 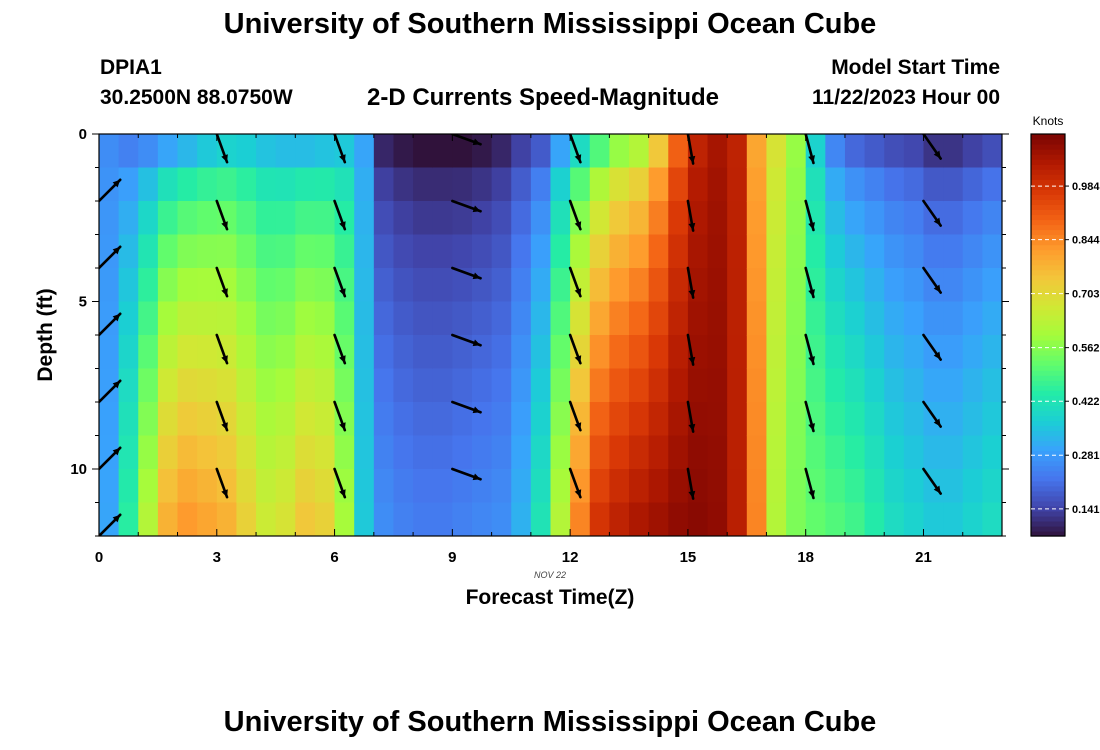 What do you see at coordinates (83, 134) in the screenshot?
I see `y-tick-label: 0` at bounding box center [83, 134].